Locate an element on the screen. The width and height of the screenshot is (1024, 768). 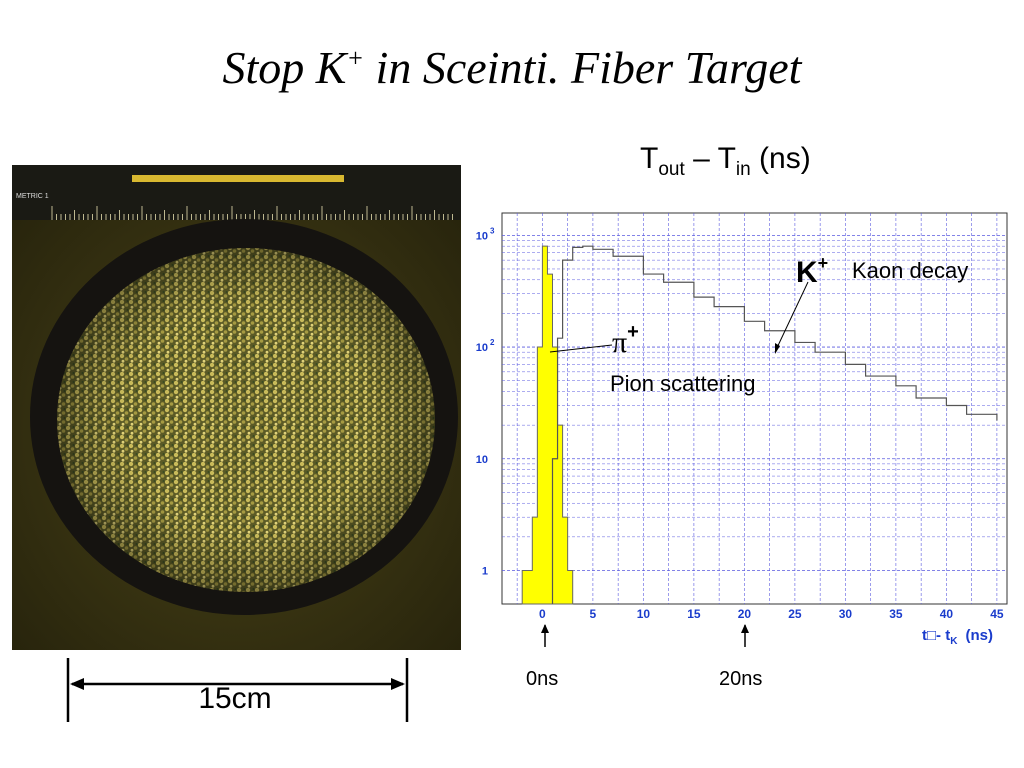
pion-symbol: π+ is located at coordinates (625, 340).